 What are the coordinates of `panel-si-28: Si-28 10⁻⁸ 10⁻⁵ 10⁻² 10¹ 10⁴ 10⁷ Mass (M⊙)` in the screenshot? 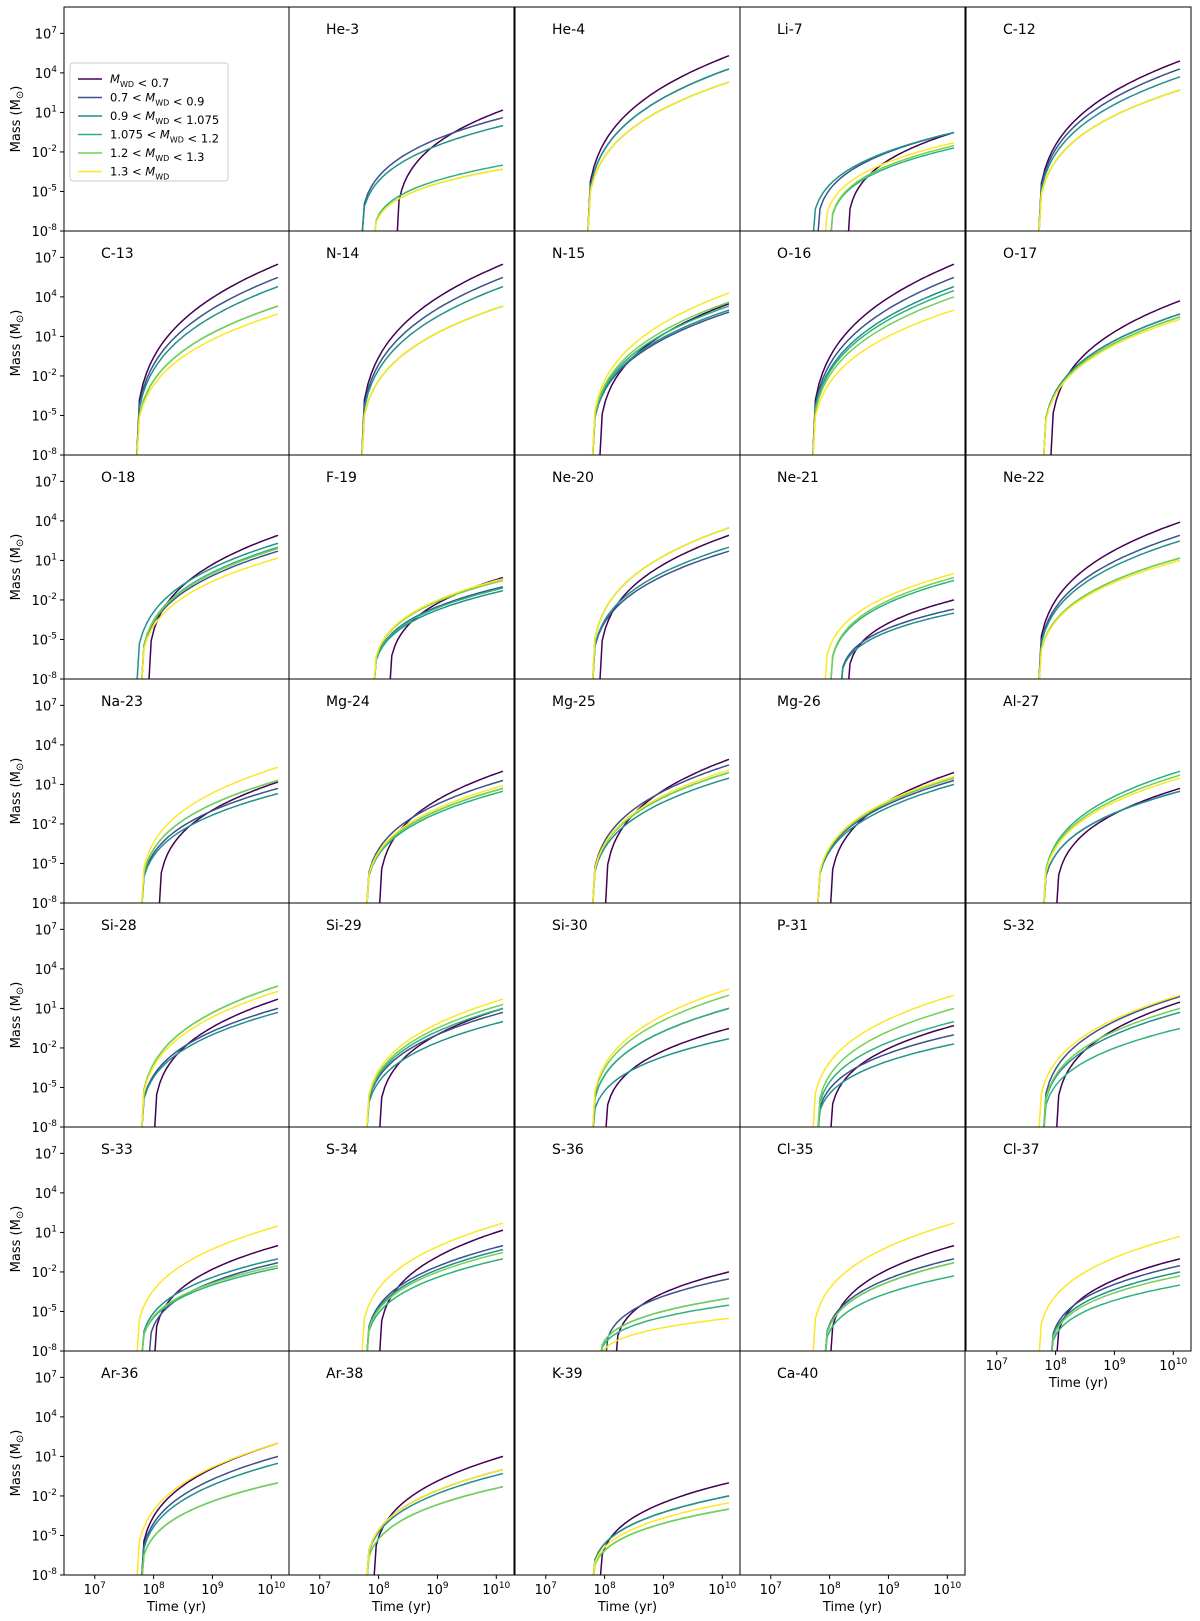 It's located at (149, 1019).